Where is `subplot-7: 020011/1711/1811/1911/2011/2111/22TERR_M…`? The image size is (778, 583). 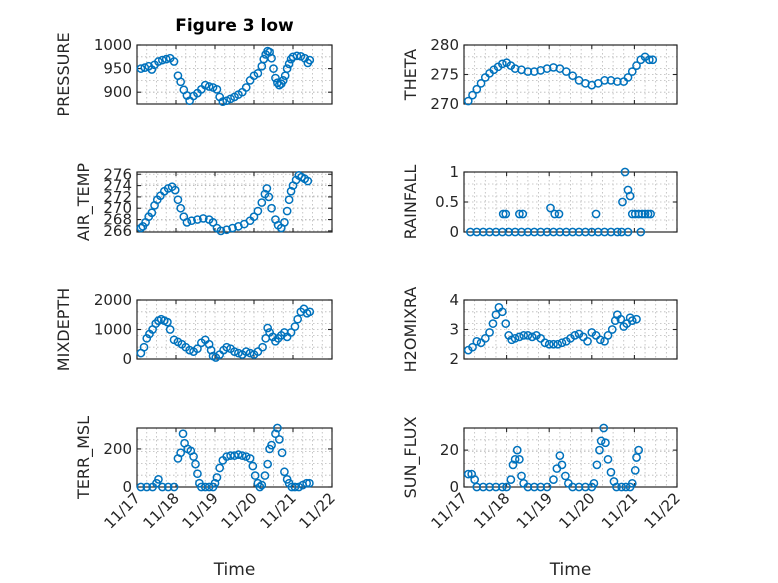
subplot-7: 020011/1711/1811/1911/2011/2111/22TERR_M… is located at coordinates (206, 498).